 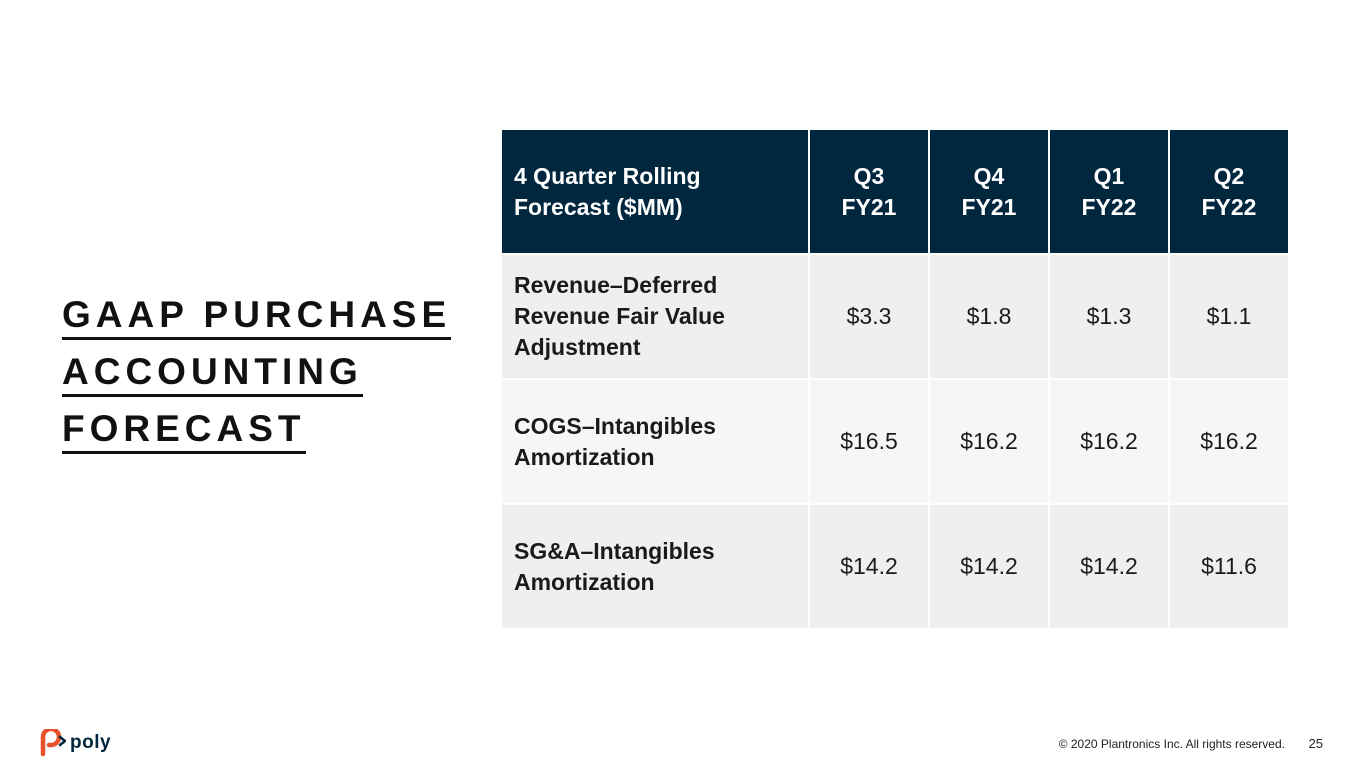 I want to click on table-cell-value: $1.8, so click(x=989, y=316).